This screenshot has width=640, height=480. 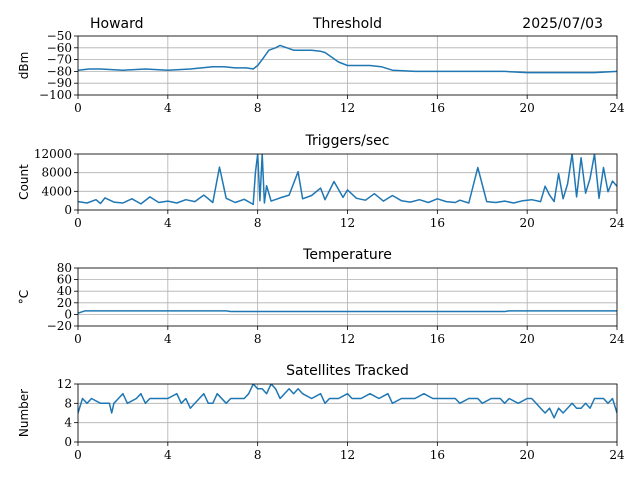 I want to click on temperature-ylabel: °C, so click(x=24, y=297).